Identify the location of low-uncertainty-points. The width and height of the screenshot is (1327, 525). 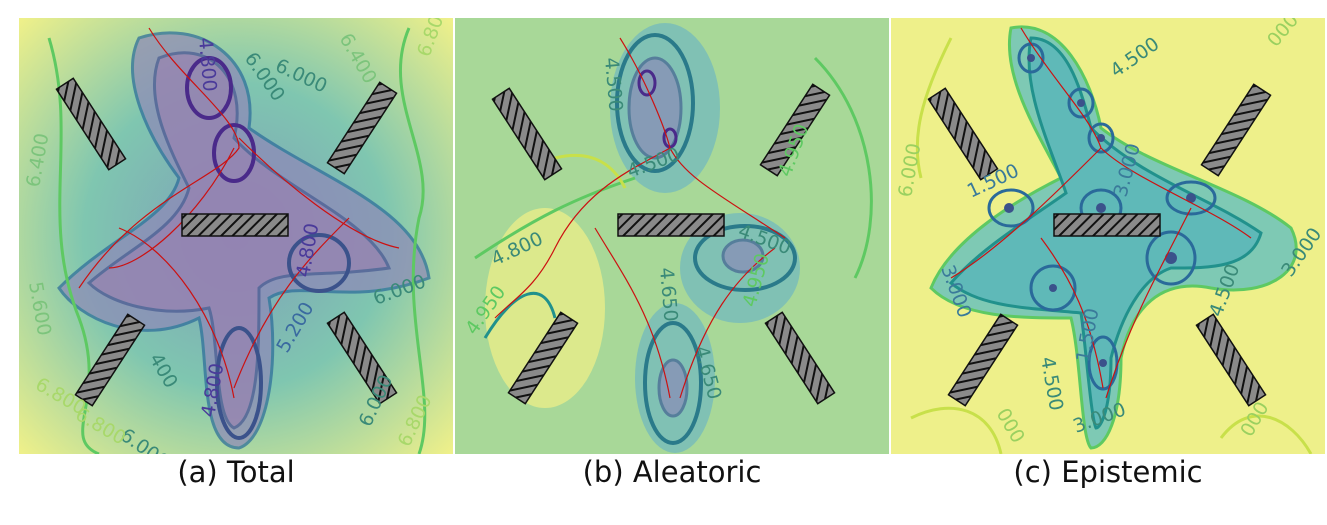
(1100, 210).